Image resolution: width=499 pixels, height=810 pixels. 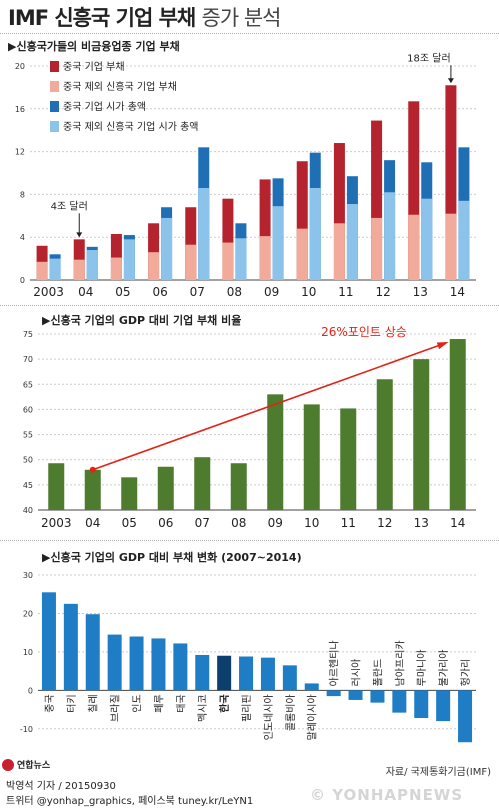 What do you see at coordinates (28, 359) in the screenshot?
I see `y-tick-label: 70` at bounding box center [28, 359].